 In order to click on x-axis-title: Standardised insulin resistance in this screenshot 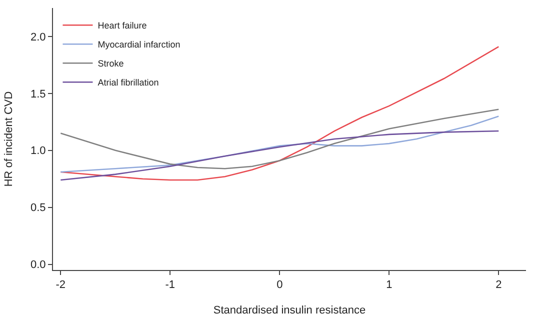, I will do `click(289, 310)`.